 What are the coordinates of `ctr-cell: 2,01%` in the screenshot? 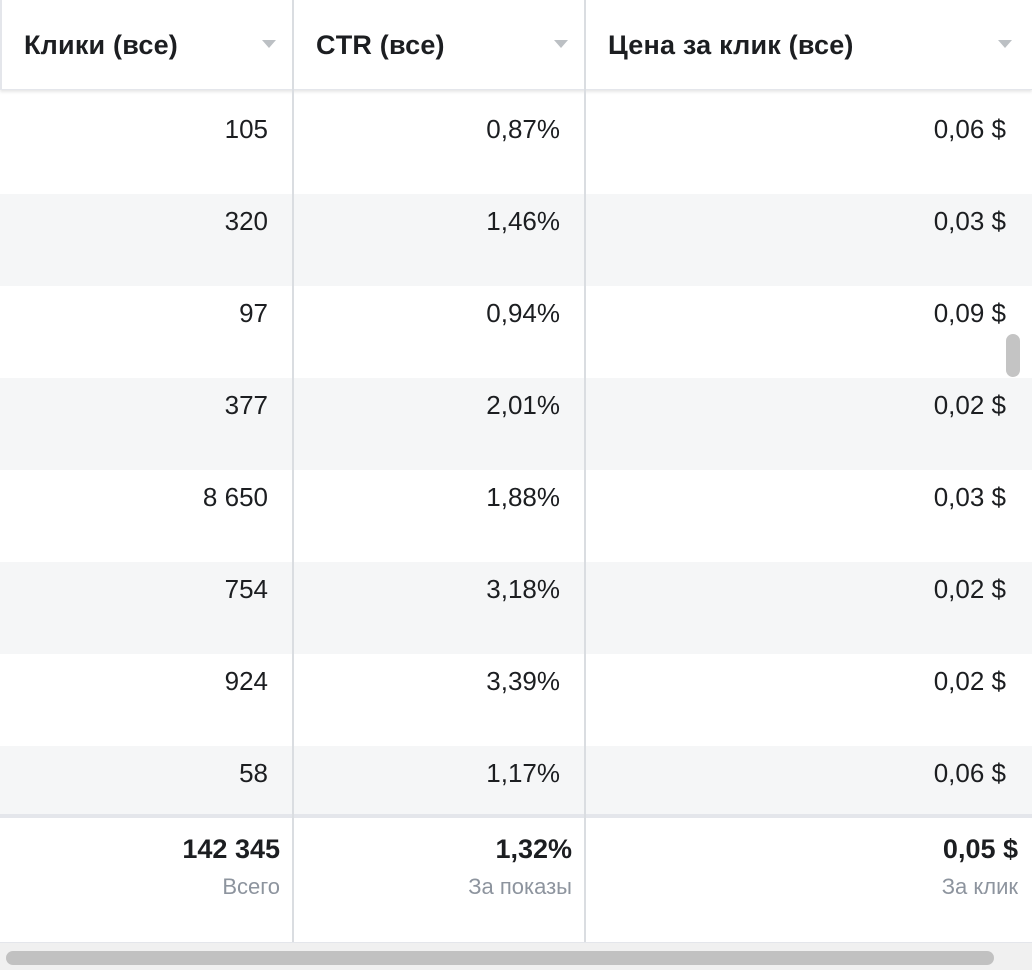 It's located at (523, 405).